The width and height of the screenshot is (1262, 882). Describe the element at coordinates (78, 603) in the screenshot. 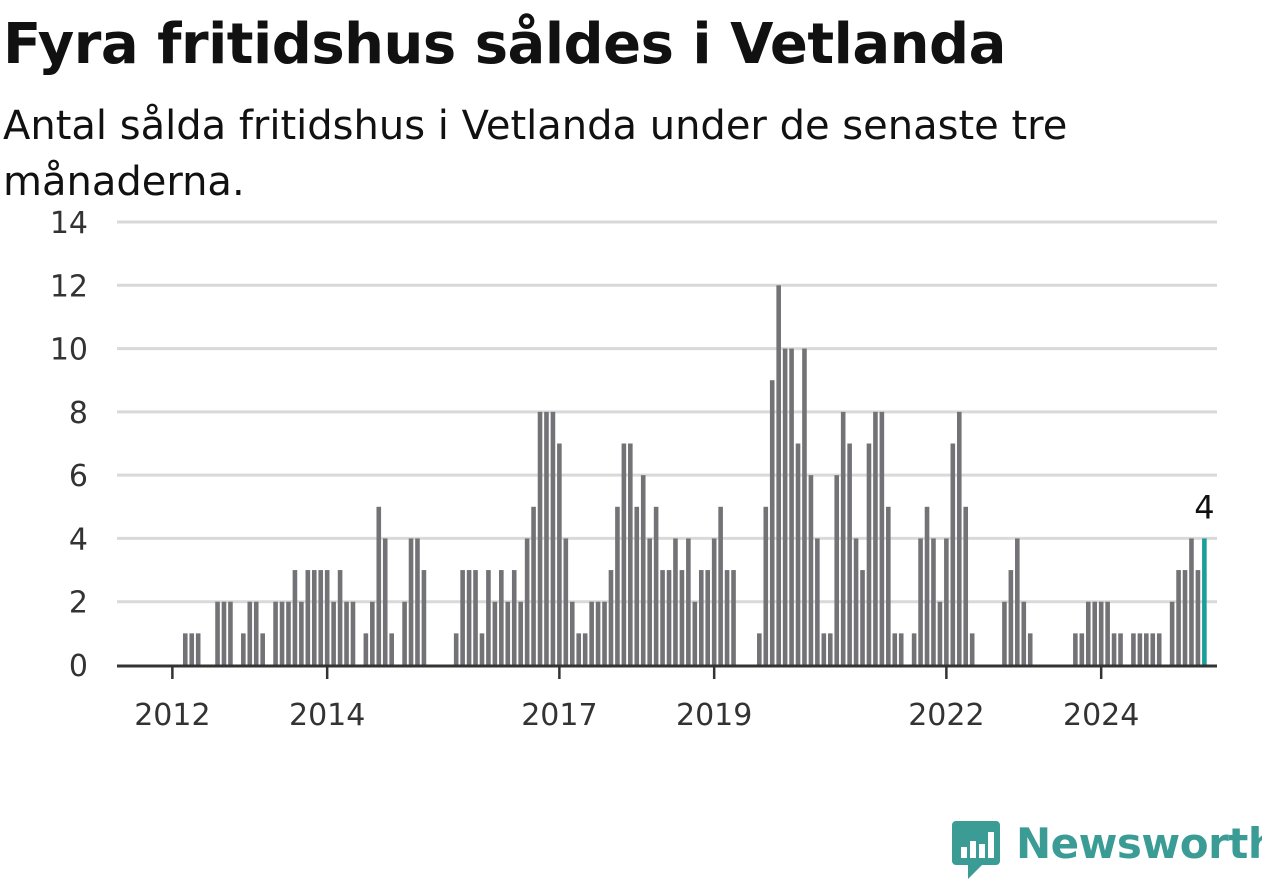

I see `y-tick-label: 2` at that location.